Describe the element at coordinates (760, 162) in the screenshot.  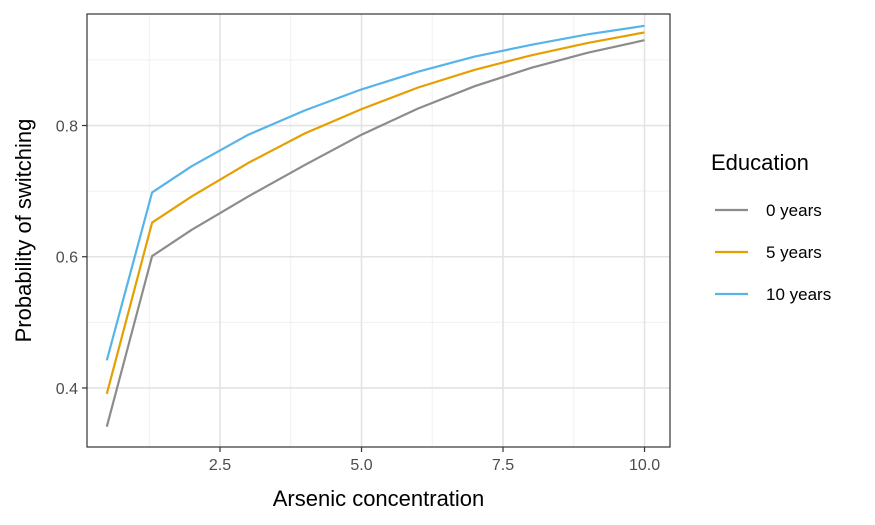
I see `legend-title: Education` at that location.